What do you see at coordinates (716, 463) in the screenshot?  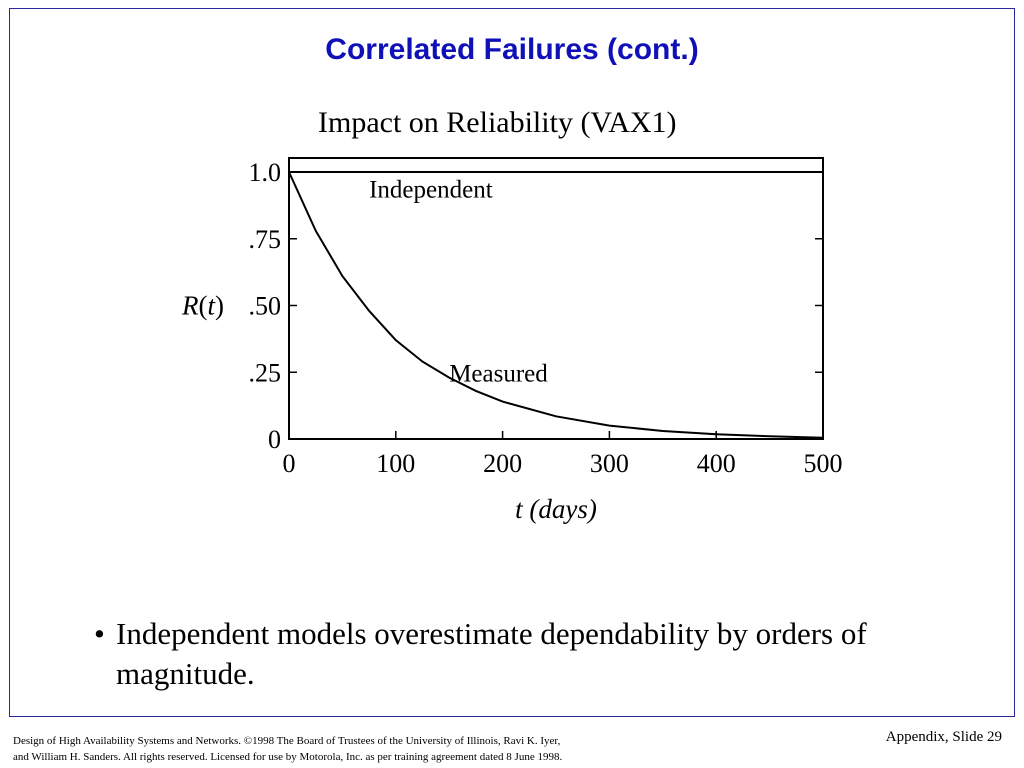 I see `x-tick-label: 400` at bounding box center [716, 463].